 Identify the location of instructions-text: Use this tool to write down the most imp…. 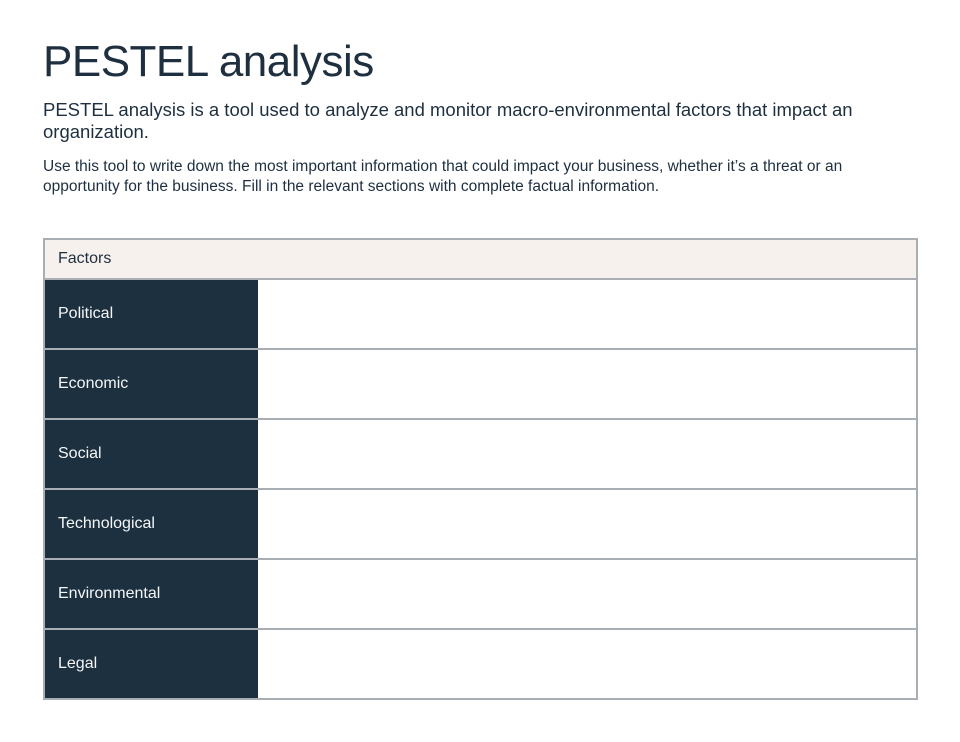
(443, 176).